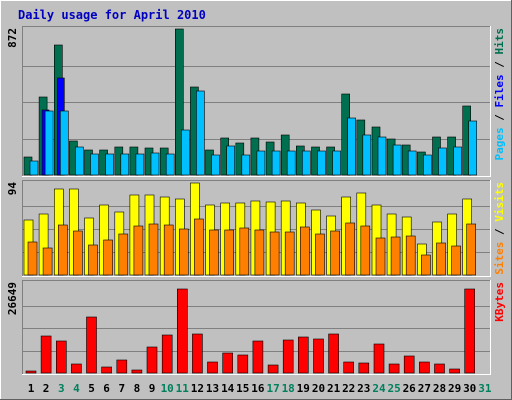  I want to click on x-tick-label: 4, so click(76, 388).